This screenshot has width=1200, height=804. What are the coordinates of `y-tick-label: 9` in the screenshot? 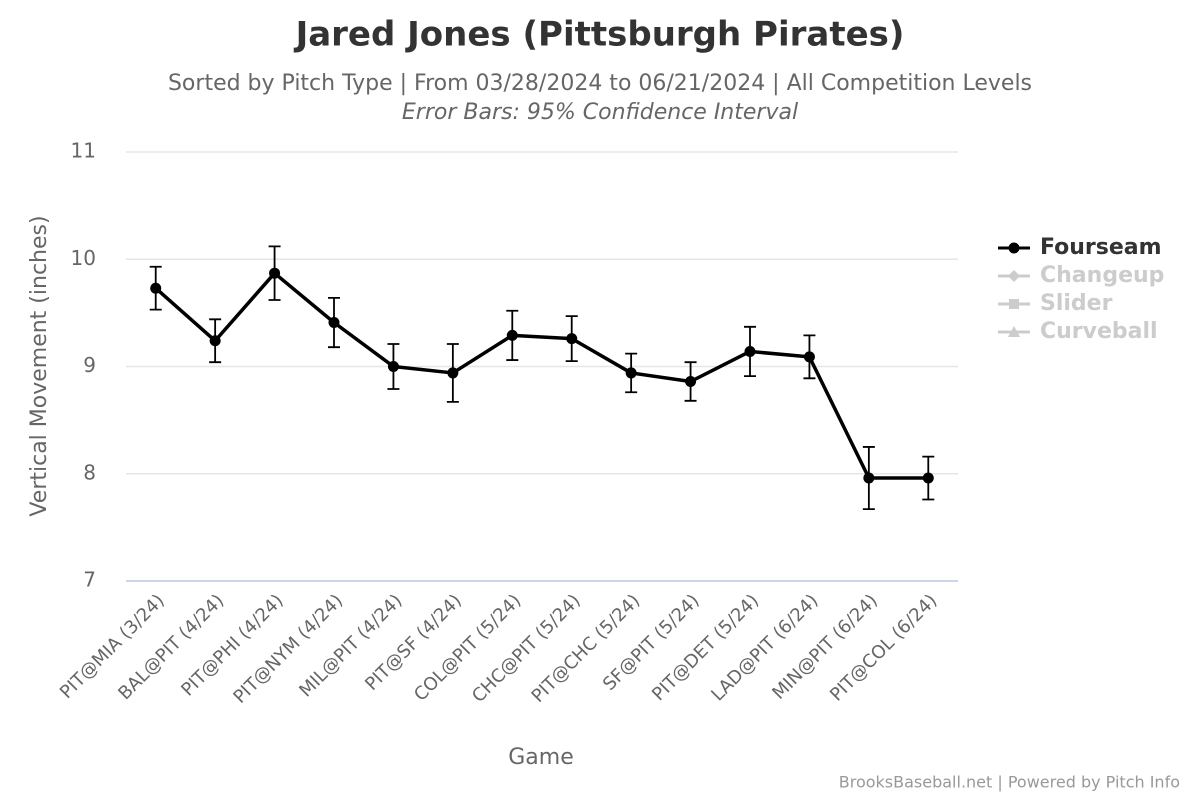 It's located at (89, 365).